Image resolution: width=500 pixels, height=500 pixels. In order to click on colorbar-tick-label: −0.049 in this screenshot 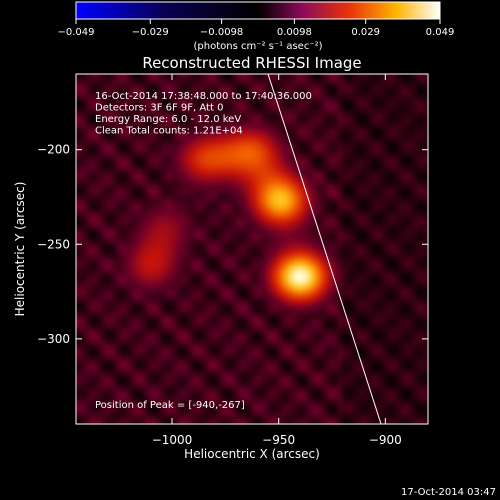, I will do `click(75, 32)`.